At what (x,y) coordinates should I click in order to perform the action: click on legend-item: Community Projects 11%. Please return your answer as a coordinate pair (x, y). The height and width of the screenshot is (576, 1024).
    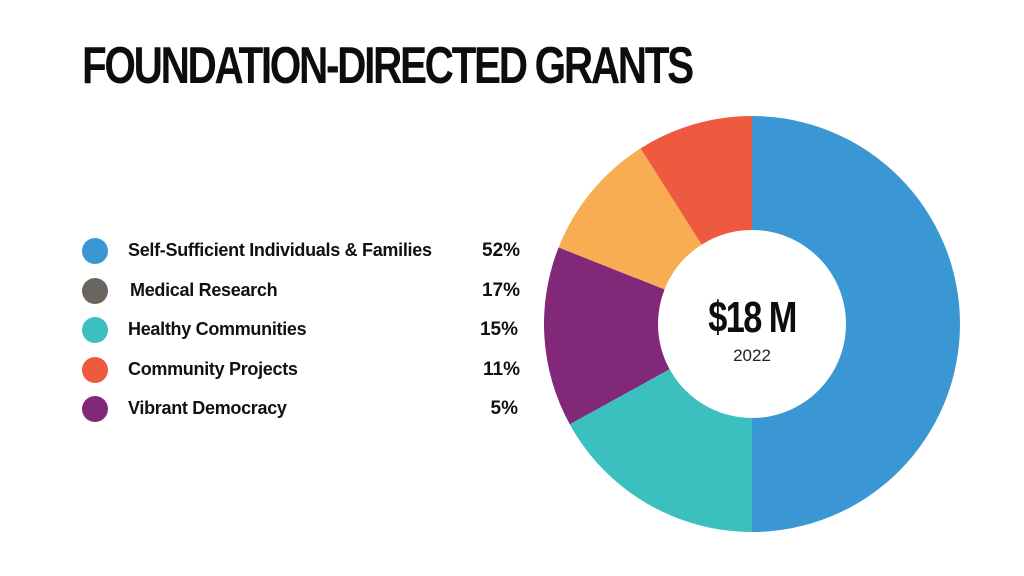
    Looking at the image, I should click on (307, 373).